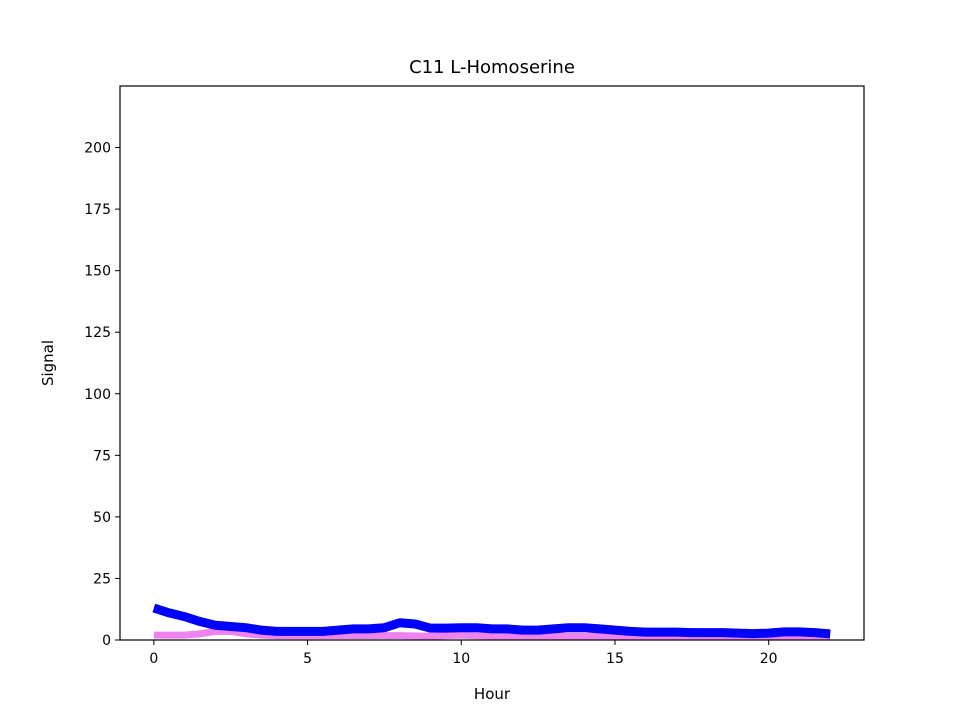 The height and width of the screenshot is (724, 960). What do you see at coordinates (97, 149) in the screenshot?
I see `y-tick-label: 200` at bounding box center [97, 149].